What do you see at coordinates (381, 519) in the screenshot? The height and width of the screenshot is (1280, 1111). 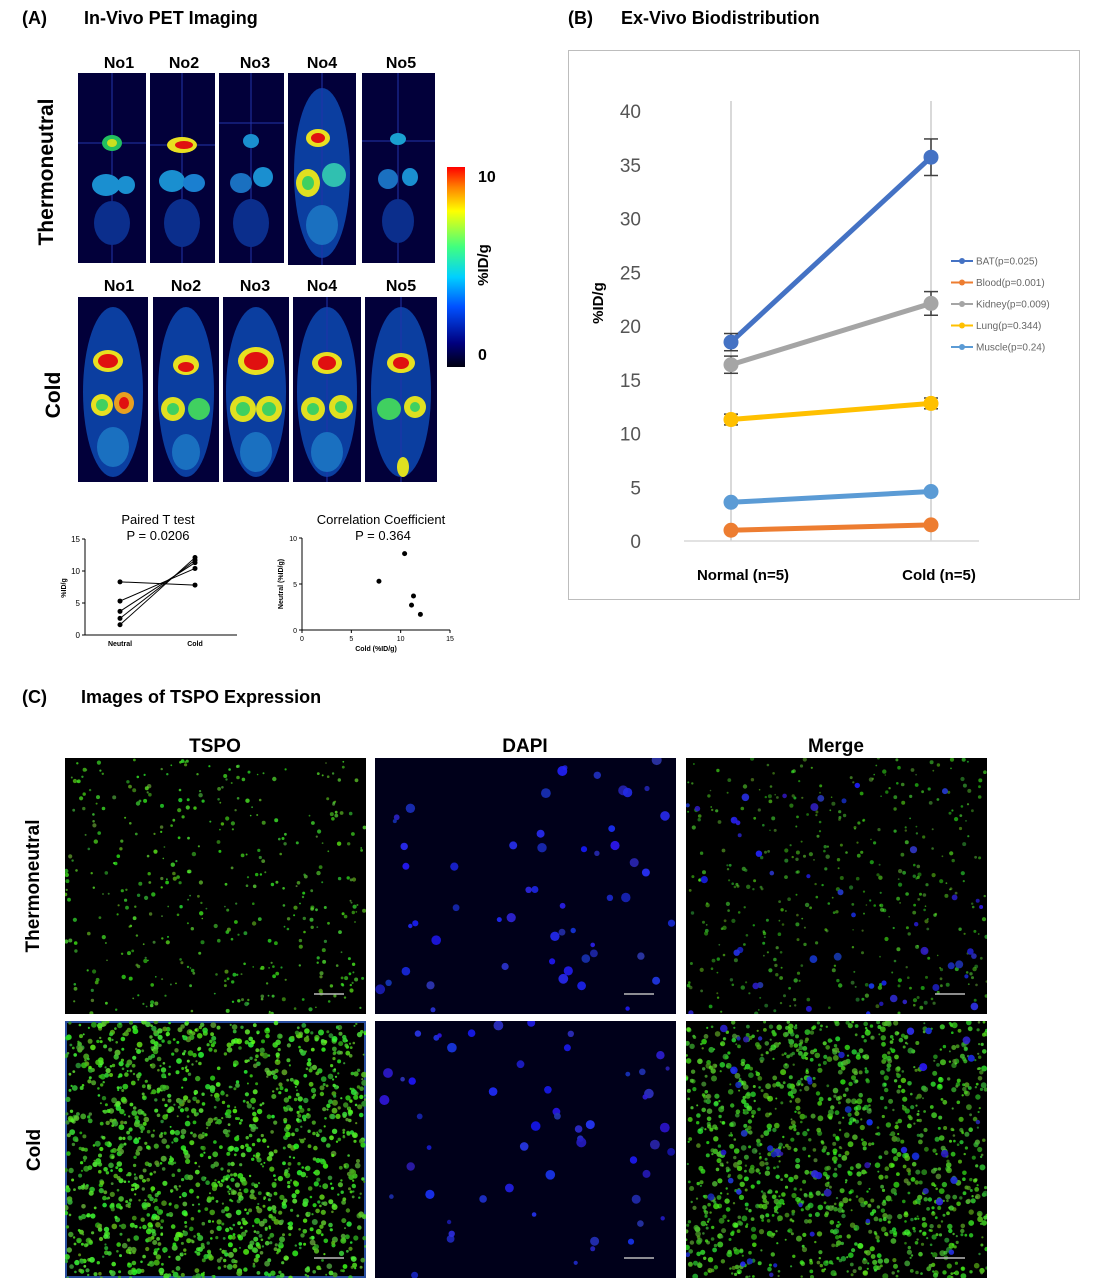 I see `correlation-chart-title: Correlation Coefficient` at bounding box center [381, 519].